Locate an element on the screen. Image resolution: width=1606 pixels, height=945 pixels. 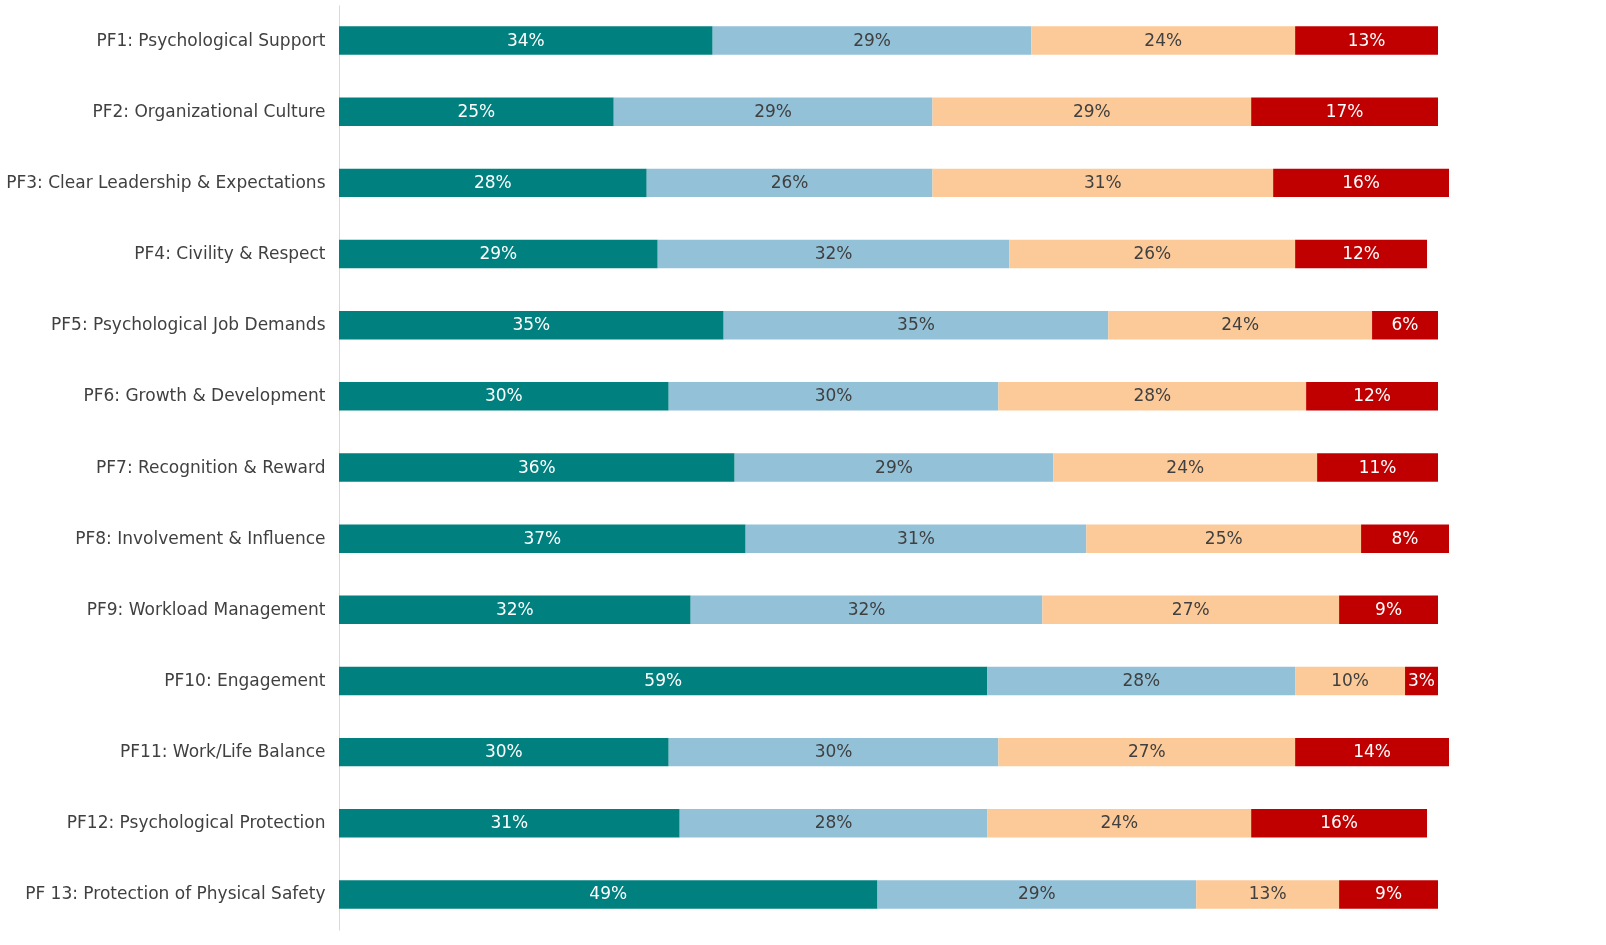
y-tick-label: PF9: Workload Management is located at coordinates (206, 608).